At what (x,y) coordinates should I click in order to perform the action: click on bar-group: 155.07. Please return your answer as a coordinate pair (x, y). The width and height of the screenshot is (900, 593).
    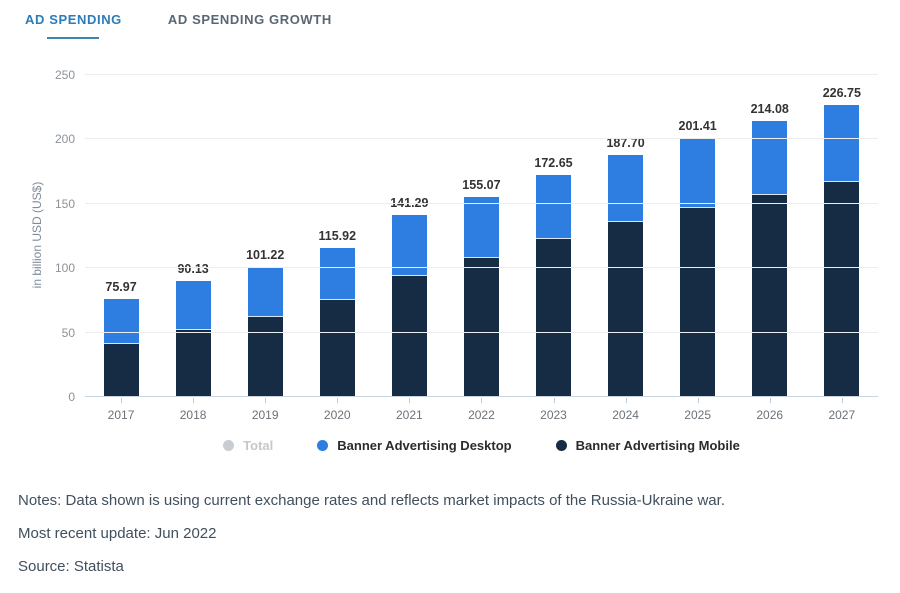
    Looking at the image, I should click on (481, 236).